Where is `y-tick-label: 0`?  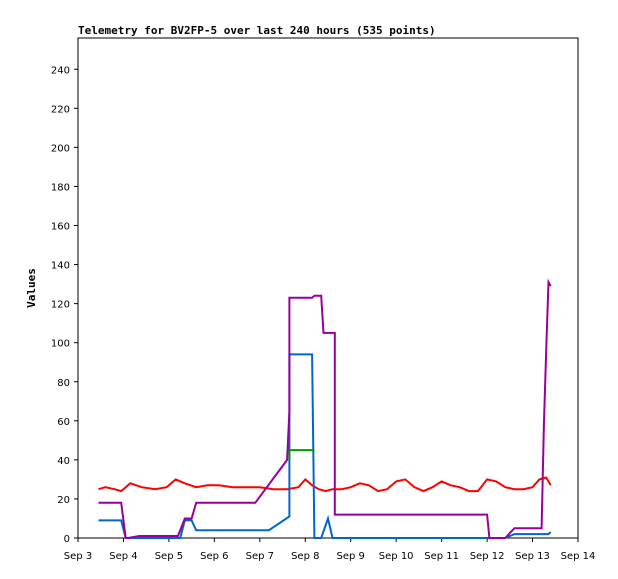
y-tick-label: 0 is located at coordinates (67, 539).